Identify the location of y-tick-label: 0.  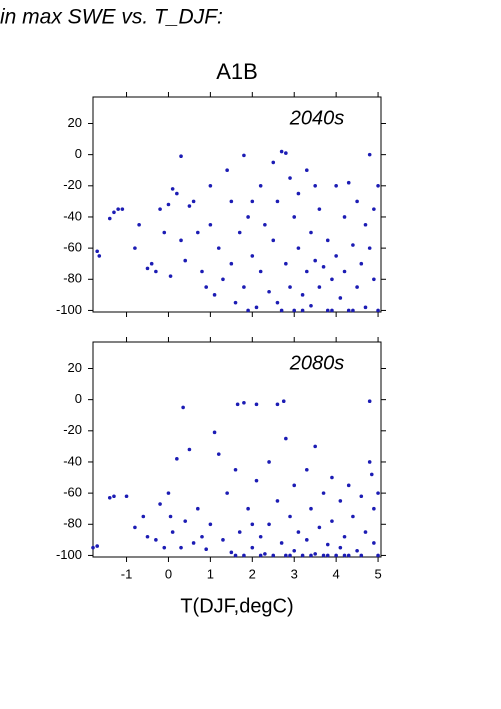
(78, 398).